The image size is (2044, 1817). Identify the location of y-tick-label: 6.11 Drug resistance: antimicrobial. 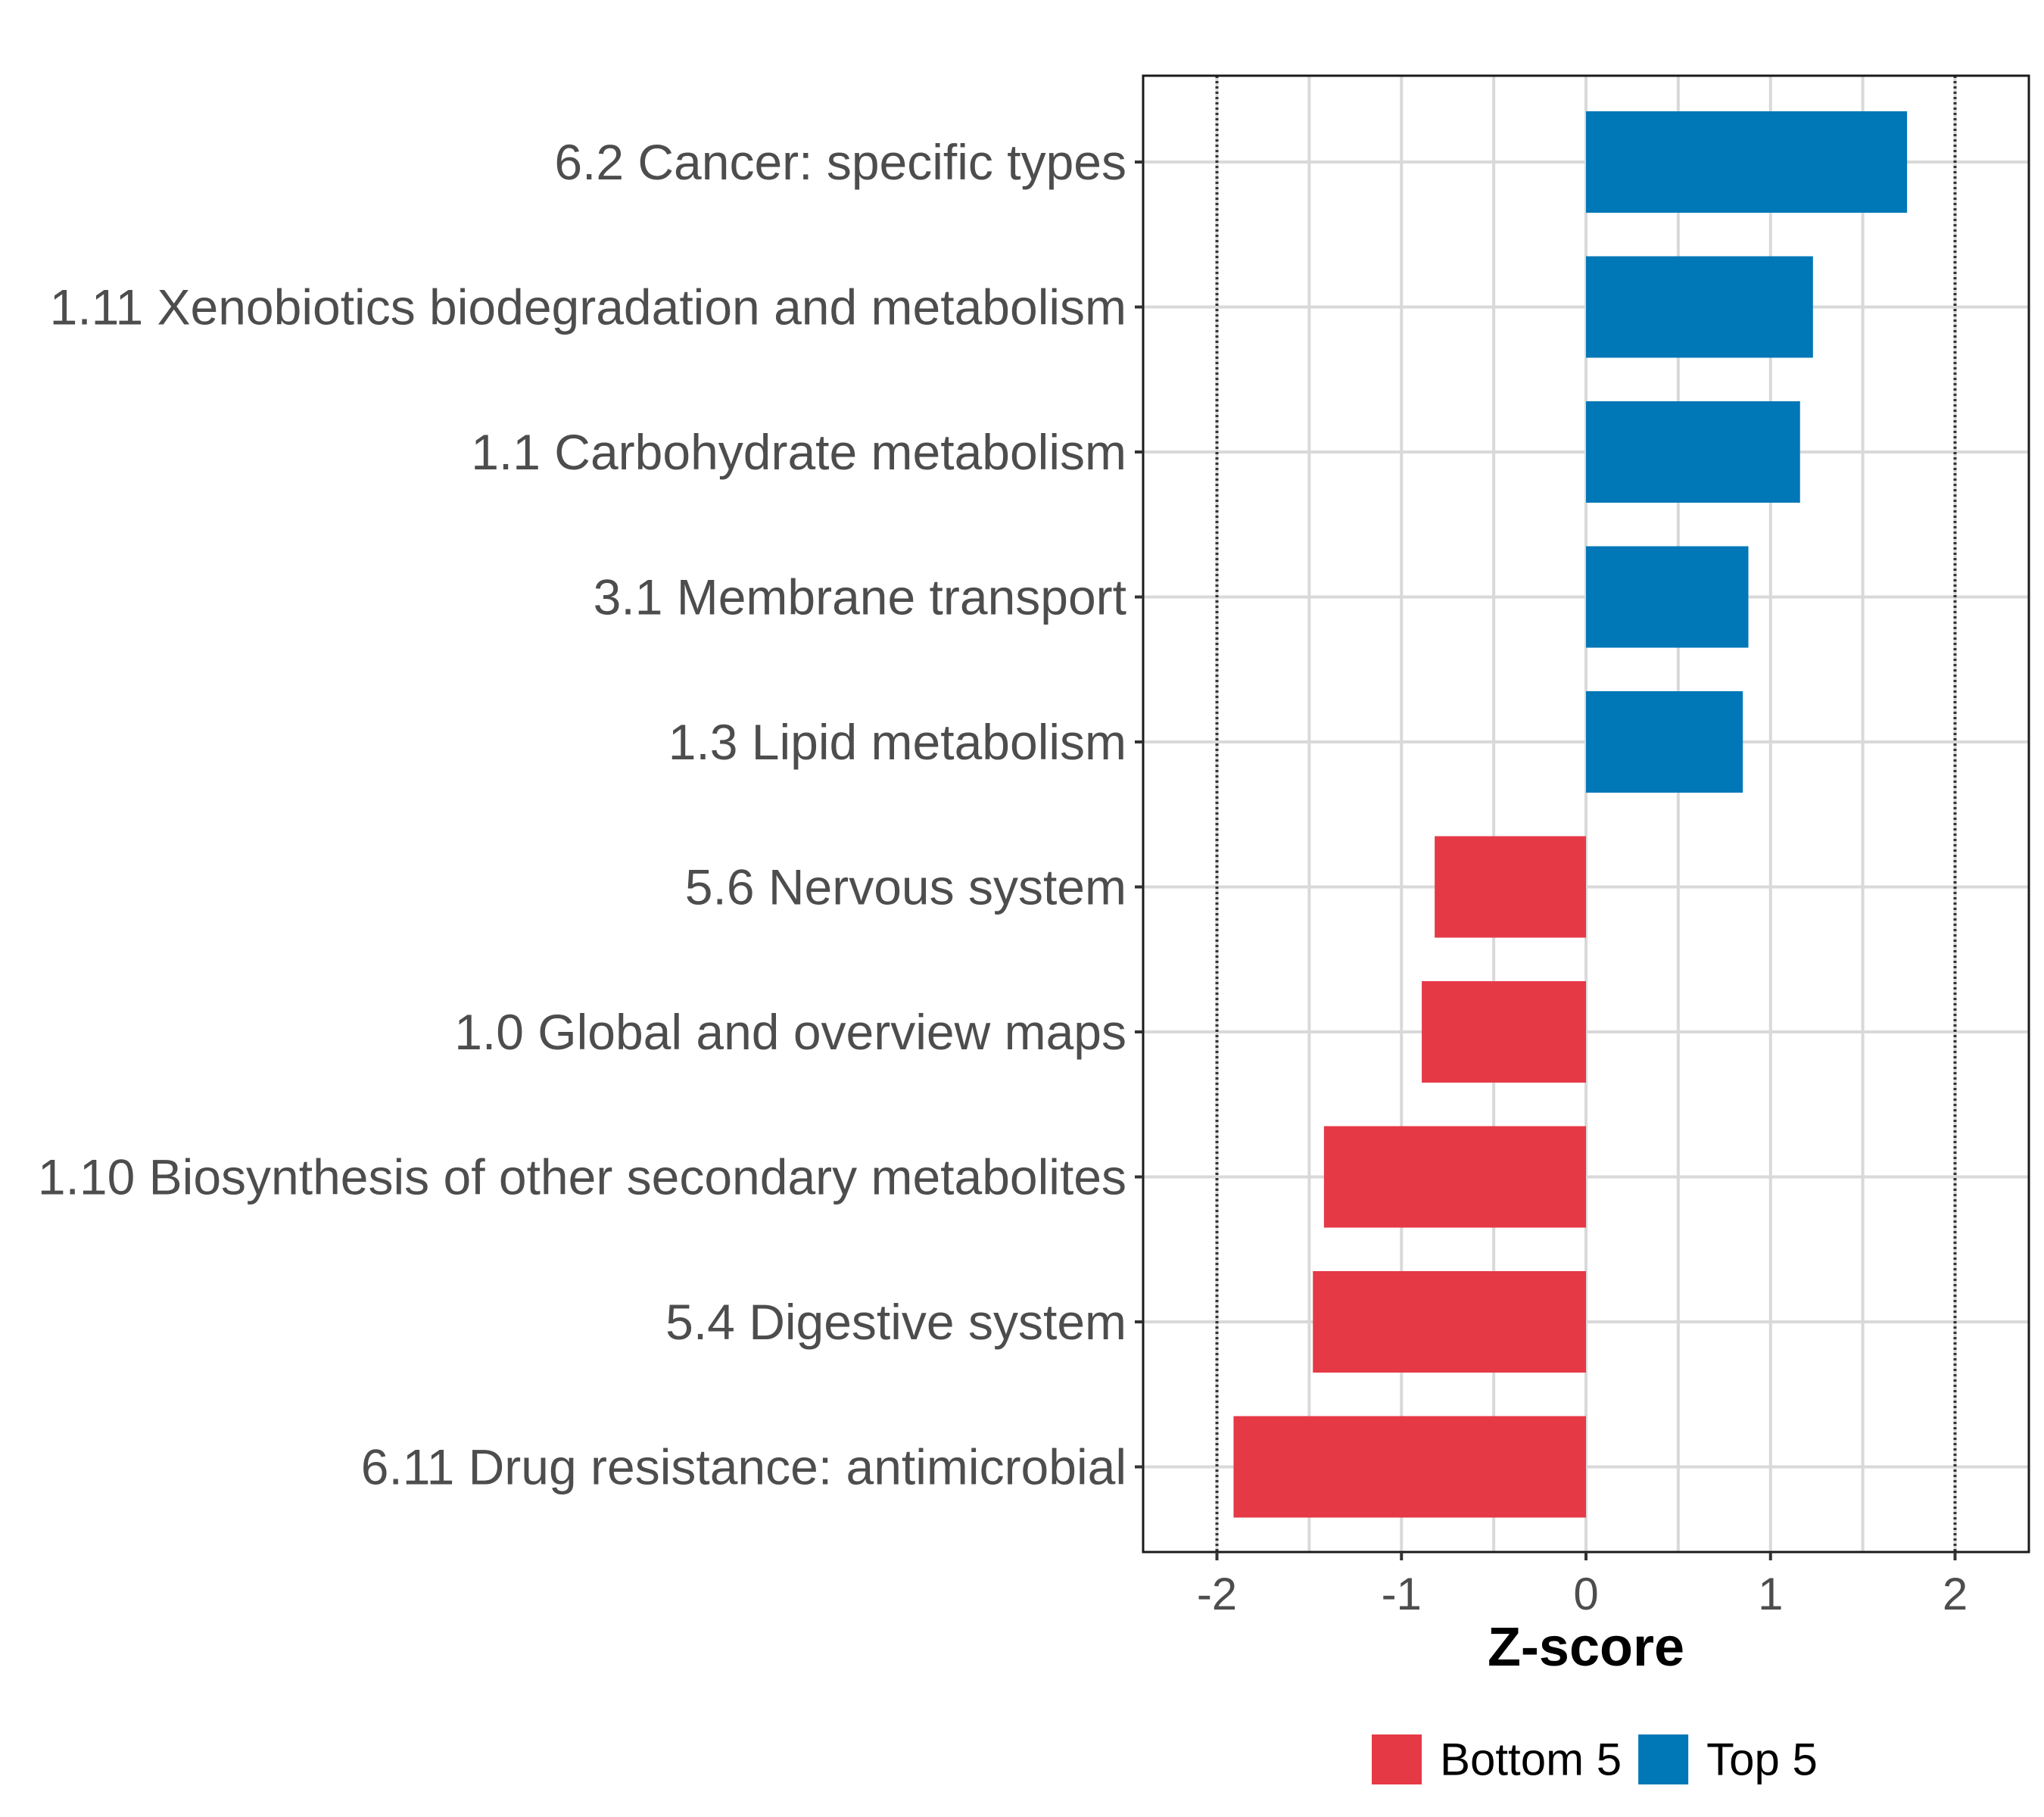
(743, 1467).